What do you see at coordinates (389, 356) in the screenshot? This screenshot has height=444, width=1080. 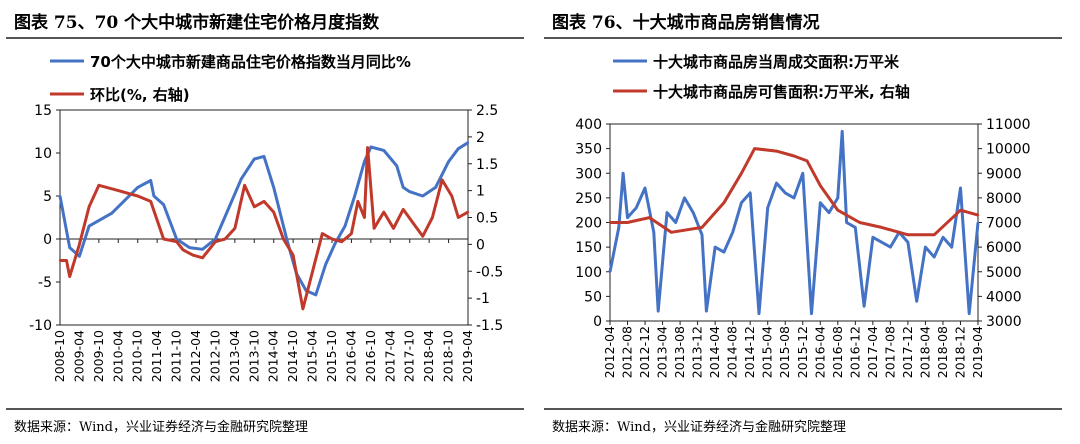 I see `x-tick-label: 2017-04` at bounding box center [389, 356].